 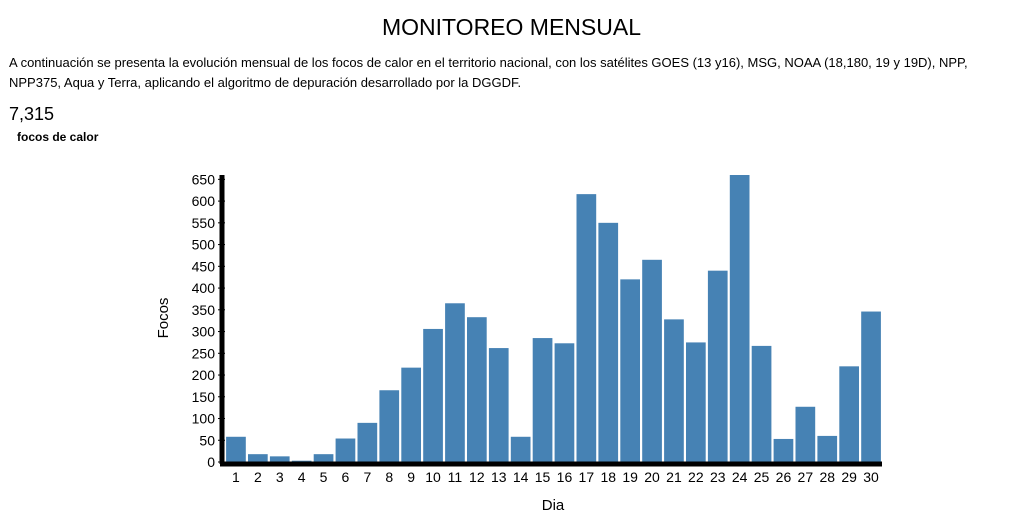 What do you see at coordinates (204, 419) in the screenshot?
I see `y-tick-label: 100` at bounding box center [204, 419].